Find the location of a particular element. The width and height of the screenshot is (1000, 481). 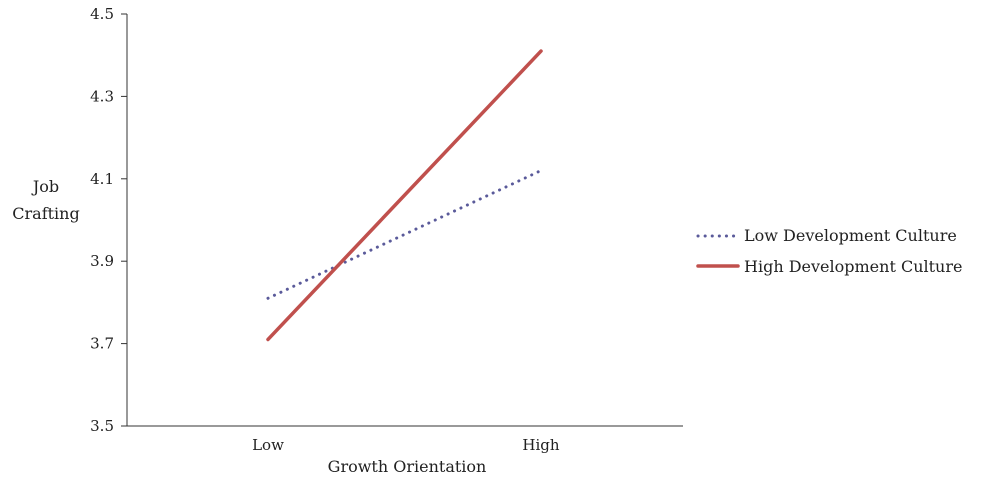

y-tick-label: 4.5 is located at coordinates (102, 14).